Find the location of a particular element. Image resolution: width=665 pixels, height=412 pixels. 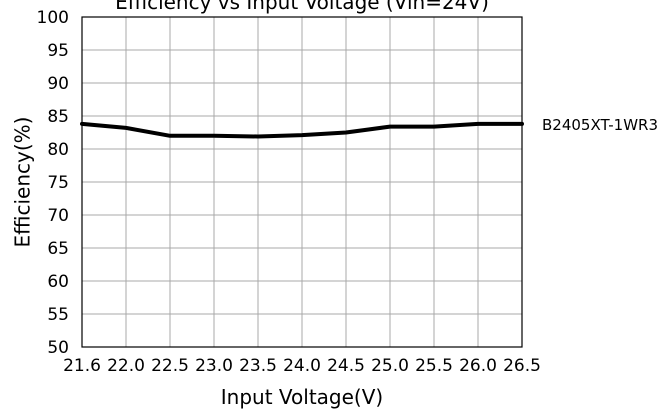

y-tick-label: 70 is located at coordinates (58, 216).